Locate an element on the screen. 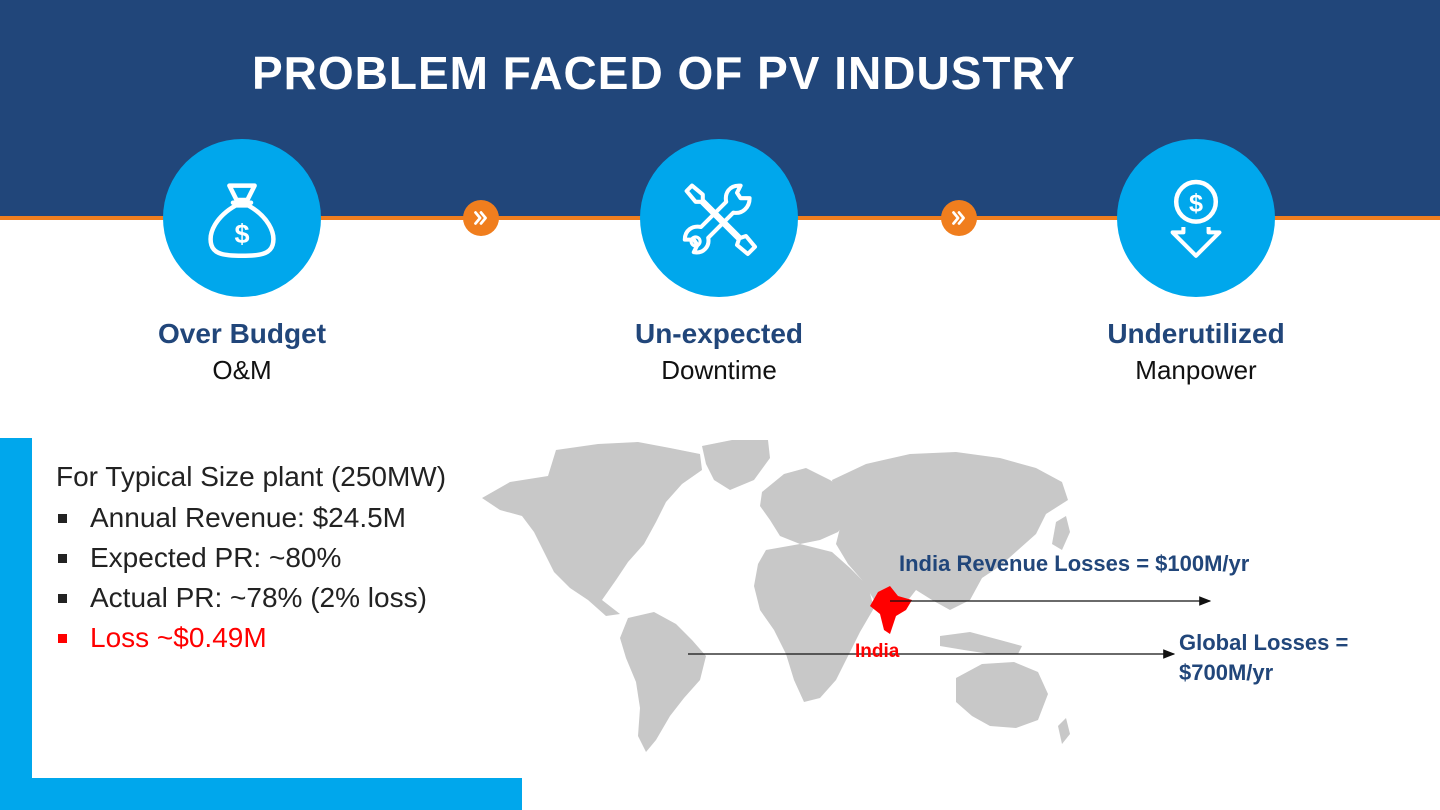 The width and height of the screenshot is (1440, 810). step-title: Underutilized is located at coordinates (1196, 333).